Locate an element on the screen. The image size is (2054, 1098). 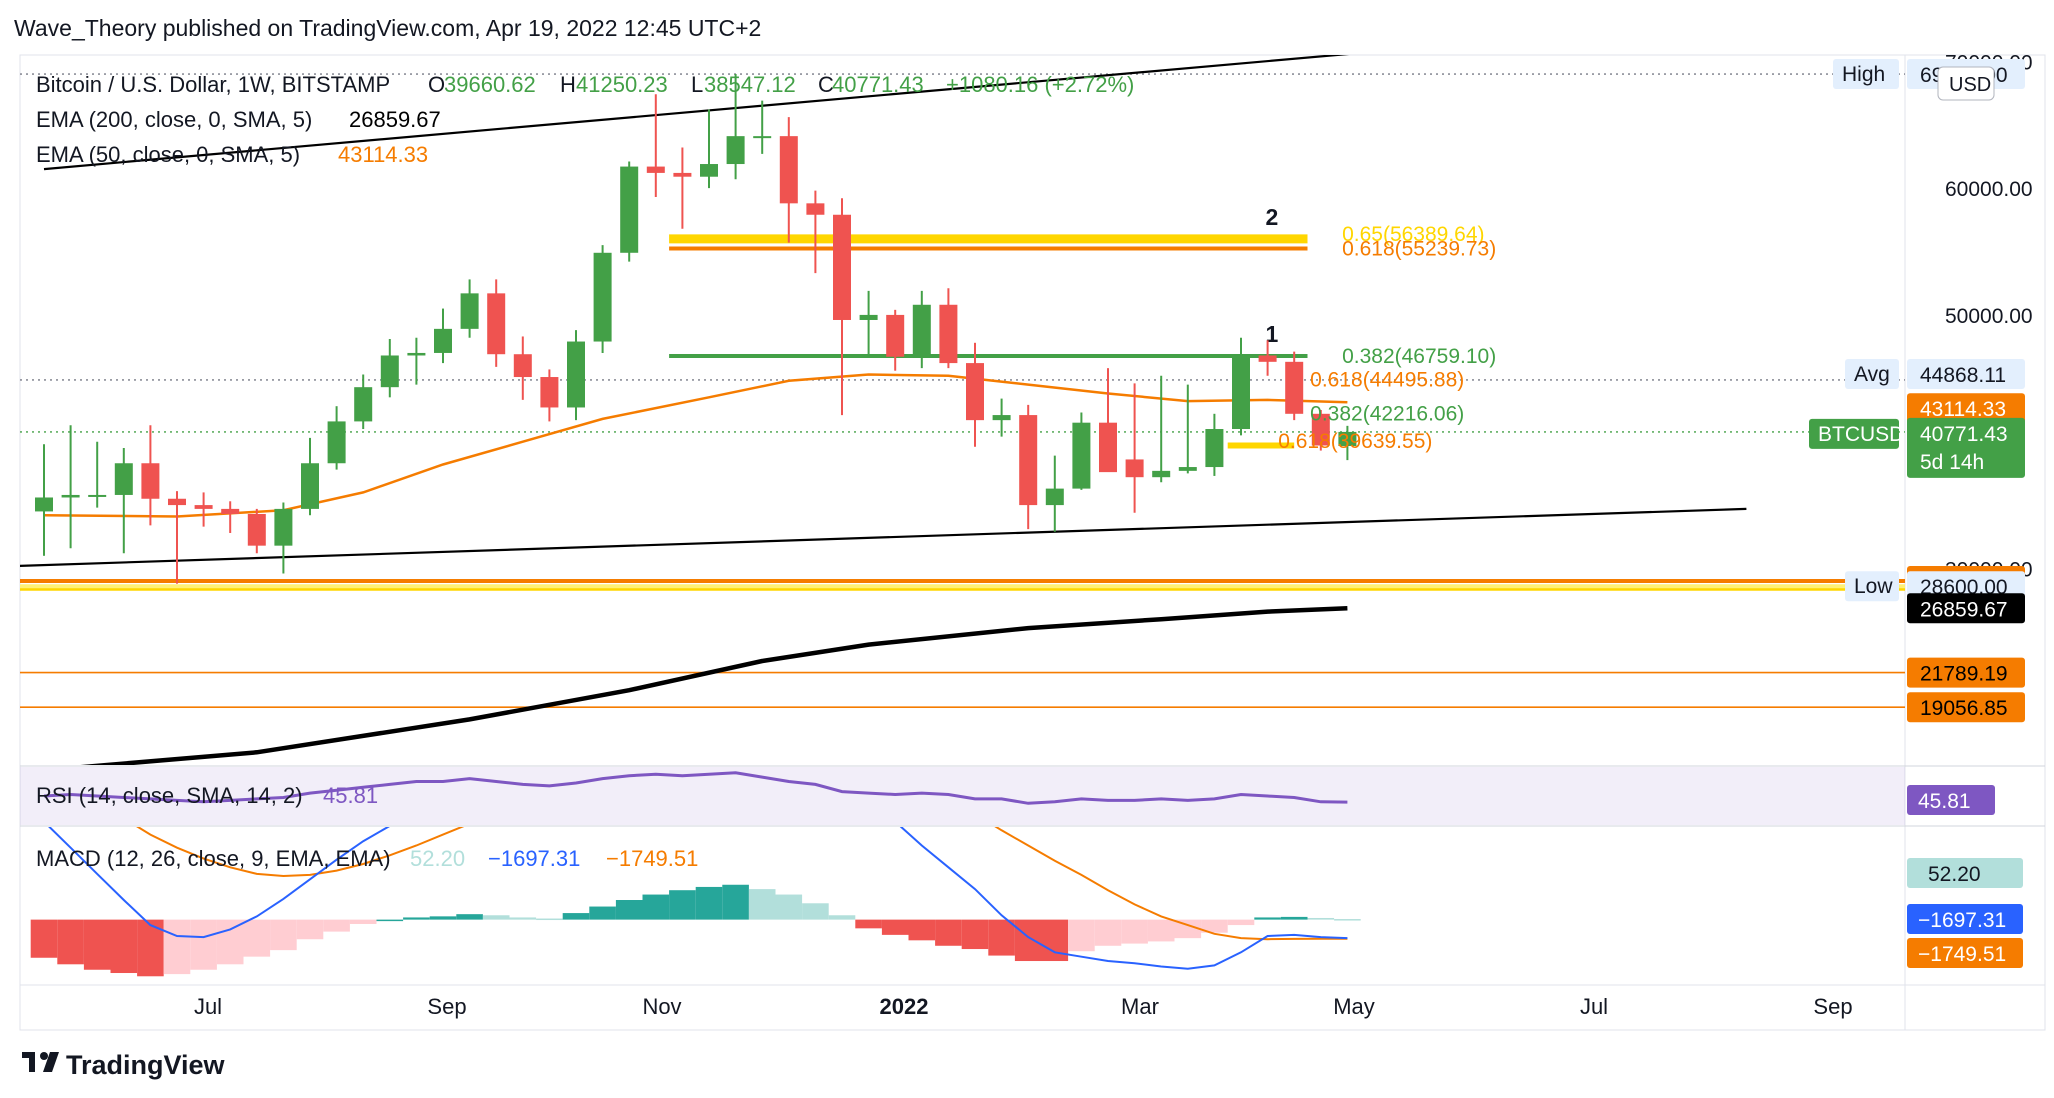
macd-signal-line is located at coordinates (696, 841).